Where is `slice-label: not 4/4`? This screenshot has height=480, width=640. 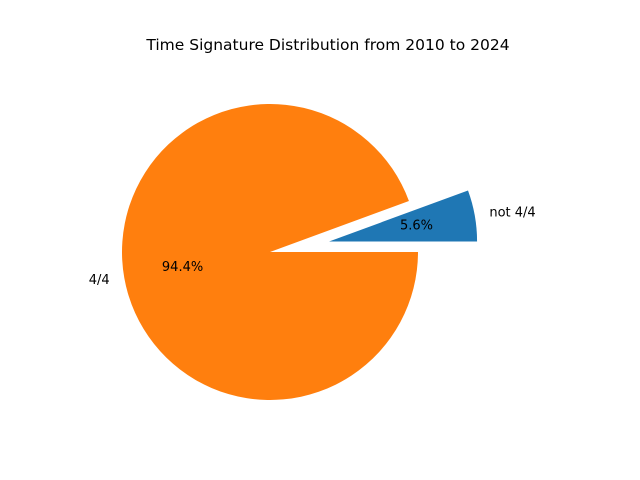 slice-label: not 4/4 is located at coordinates (512, 213).